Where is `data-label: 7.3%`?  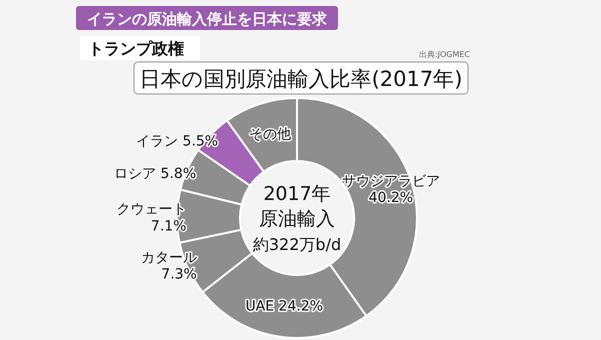 data-label: 7.3% is located at coordinates (179, 274).